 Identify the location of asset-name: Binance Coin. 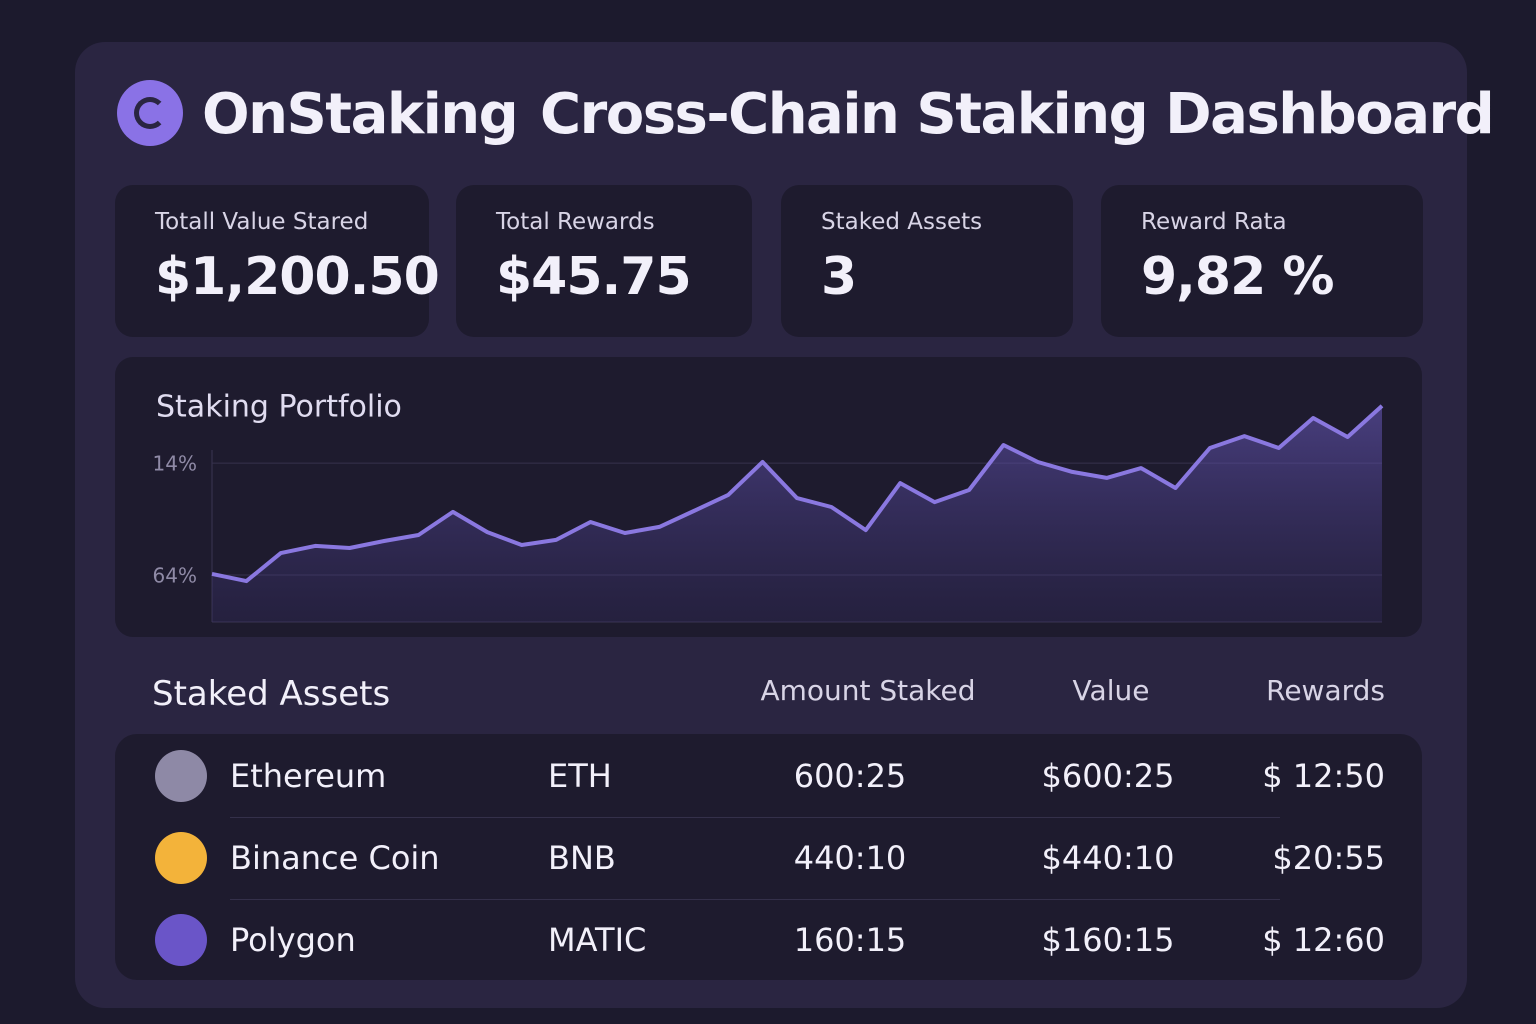
(335, 858).